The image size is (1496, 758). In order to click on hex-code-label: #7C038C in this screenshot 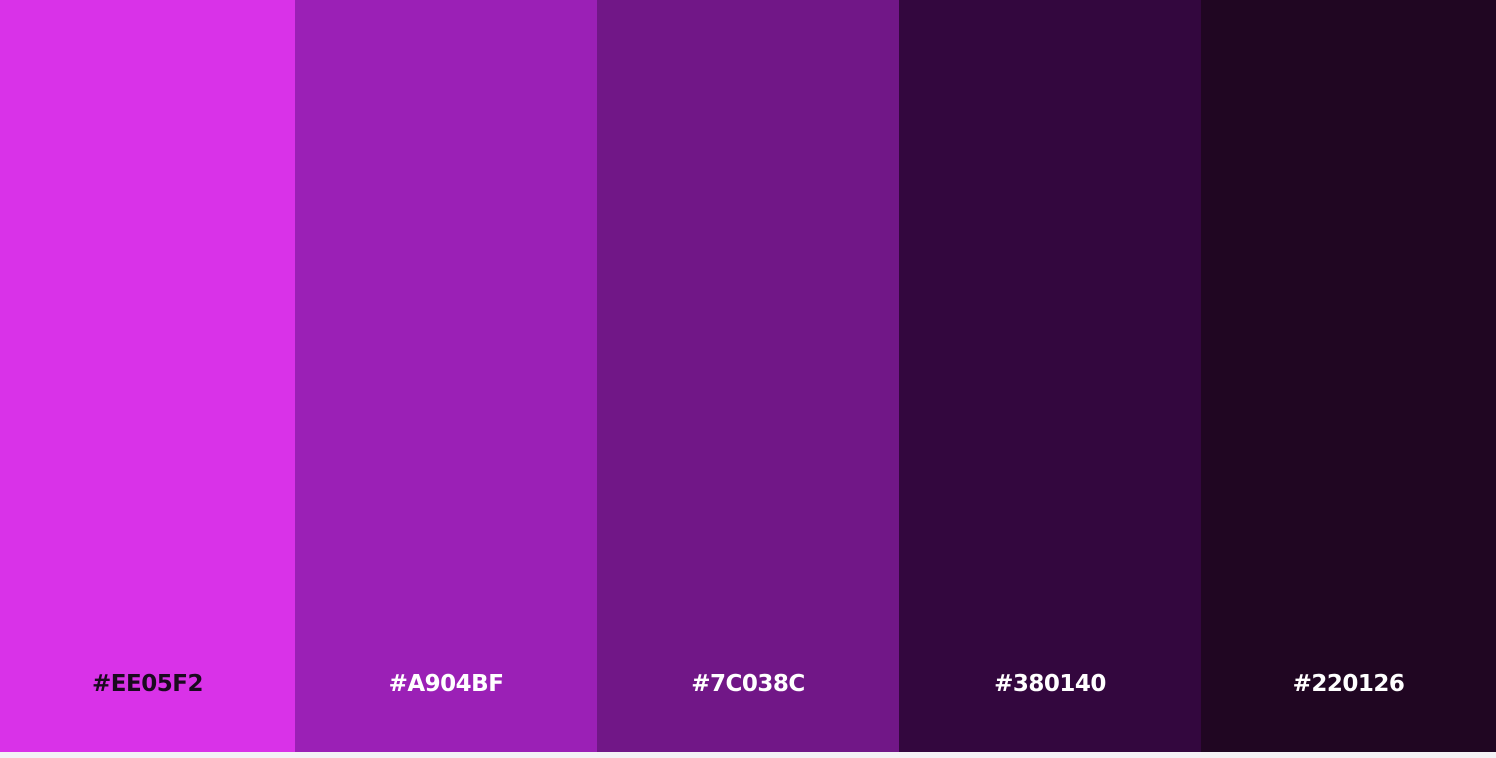, I will do `click(748, 684)`.